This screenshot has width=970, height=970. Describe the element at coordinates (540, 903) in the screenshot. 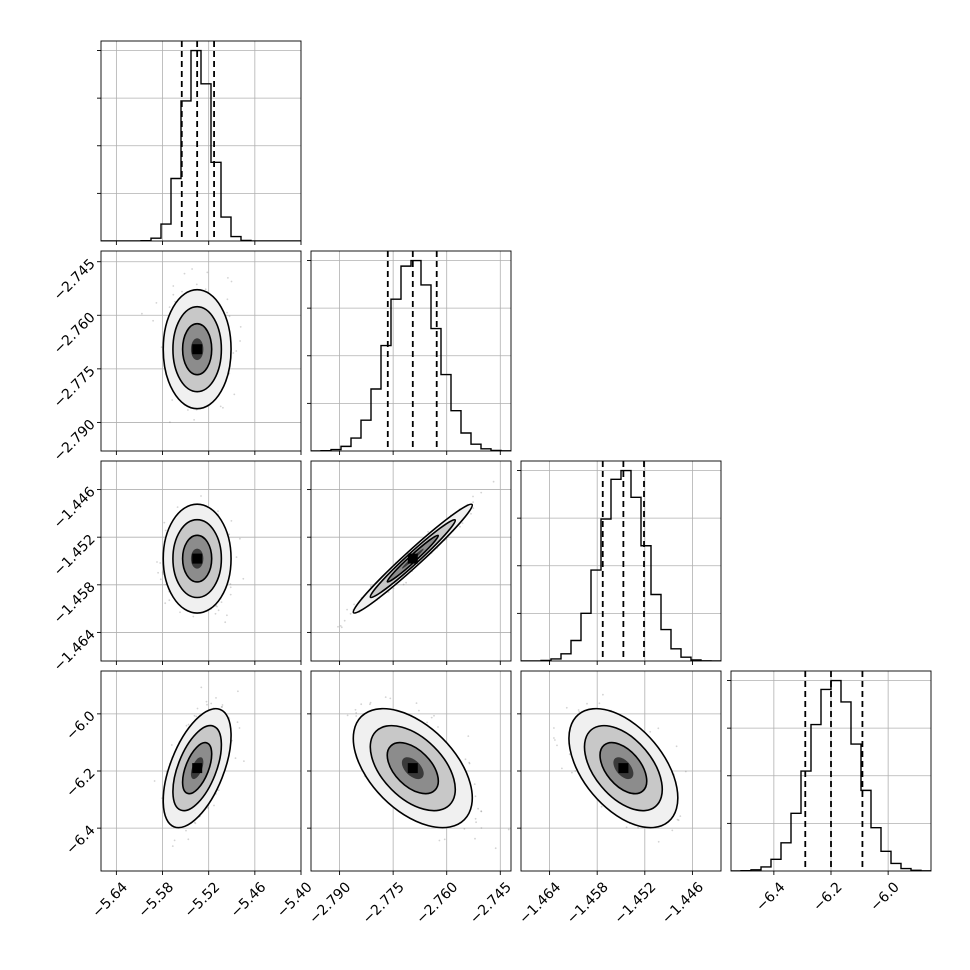

I see `x-tick-label: −1.464` at that location.